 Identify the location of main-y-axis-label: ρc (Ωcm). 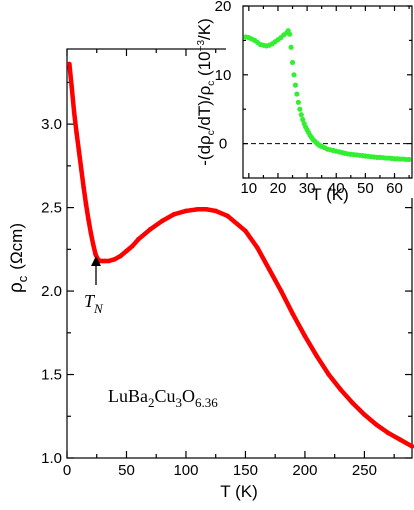
(18, 258).